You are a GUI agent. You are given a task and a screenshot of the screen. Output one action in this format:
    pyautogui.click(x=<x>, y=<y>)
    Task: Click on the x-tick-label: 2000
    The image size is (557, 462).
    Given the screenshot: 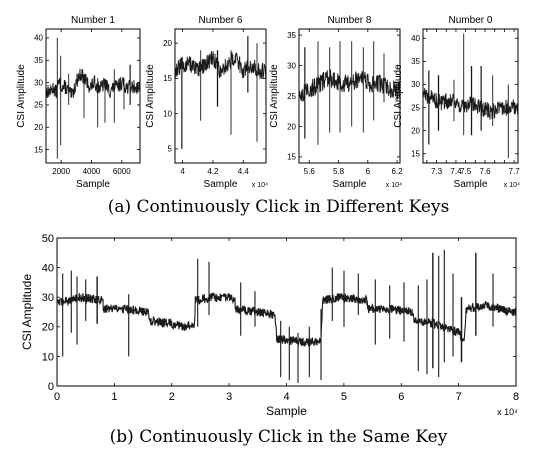 What is the action you would take?
    pyautogui.click(x=61, y=171)
    